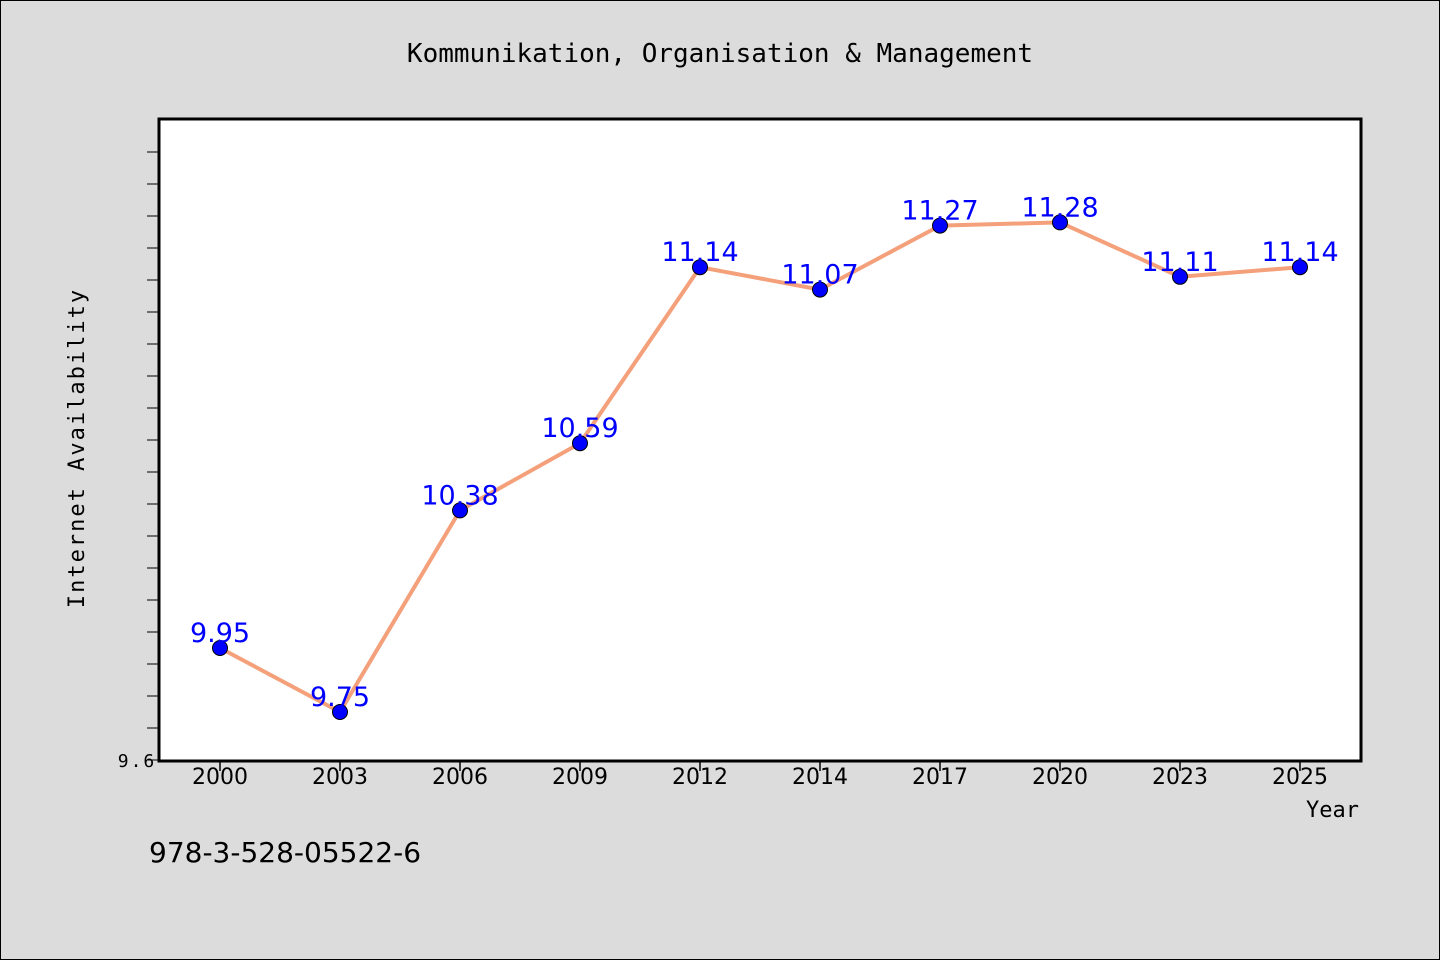 This screenshot has height=960, width=1440. What do you see at coordinates (460, 777) in the screenshot?
I see `x-tick-label: 2006` at bounding box center [460, 777].